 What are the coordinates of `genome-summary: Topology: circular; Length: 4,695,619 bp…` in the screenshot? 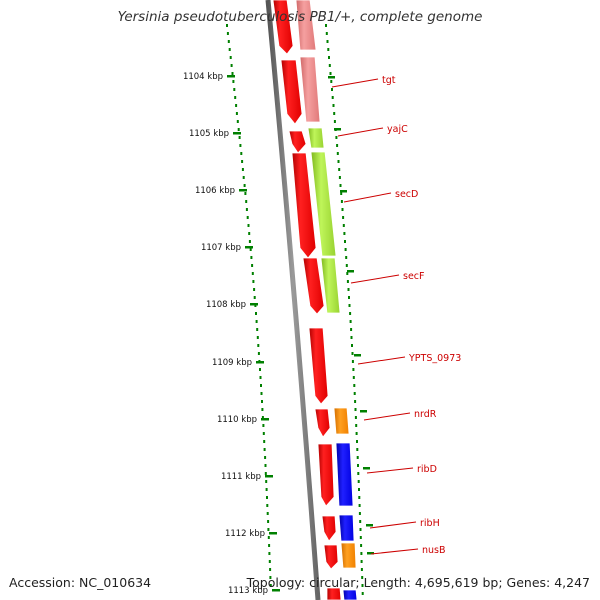 It's located at (418, 582).